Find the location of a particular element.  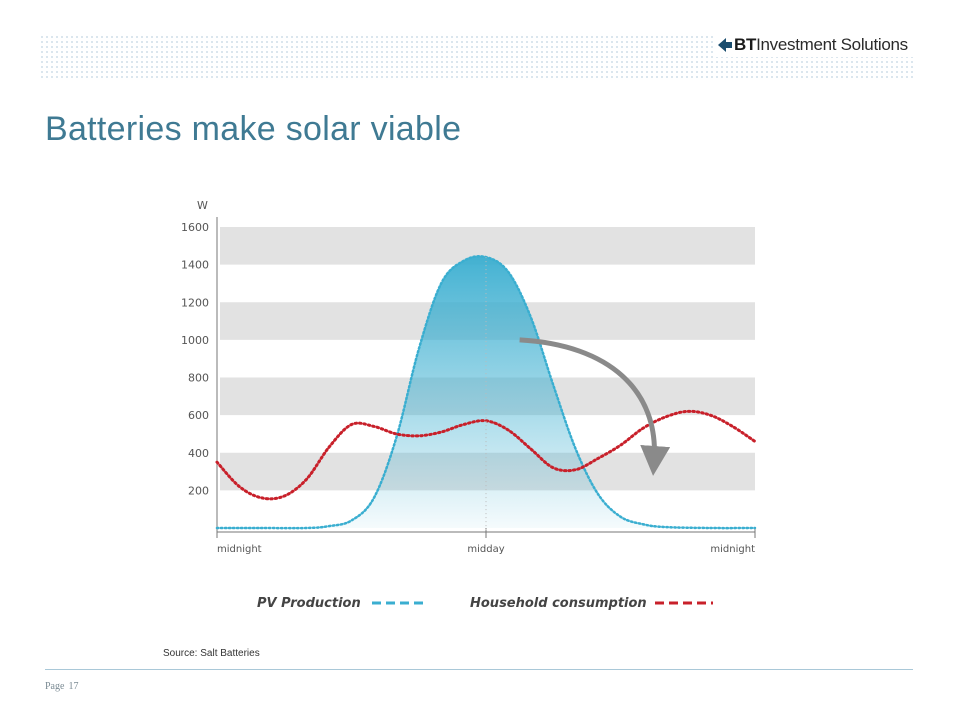

shift-arrow is located at coordinates (595, 406).